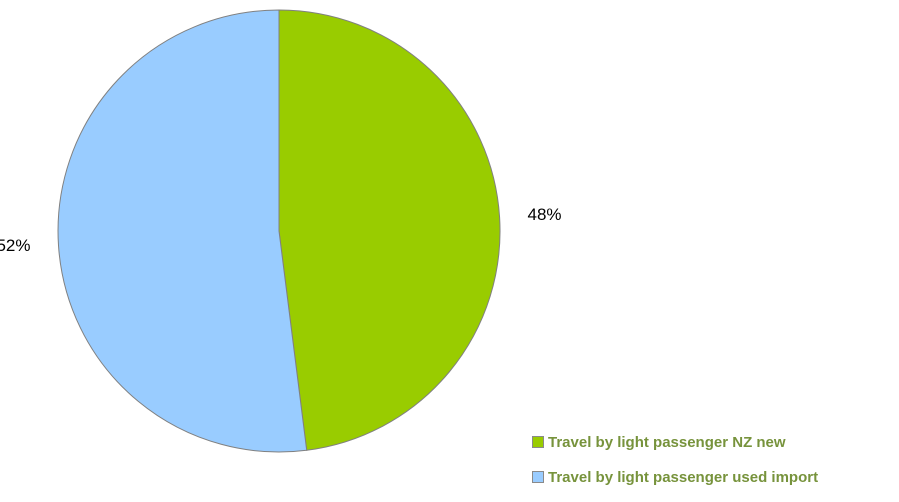 The height and width of the screenshot is (502, 899). I want to click on slice-labels: 48% 52%, so click(281, 230).